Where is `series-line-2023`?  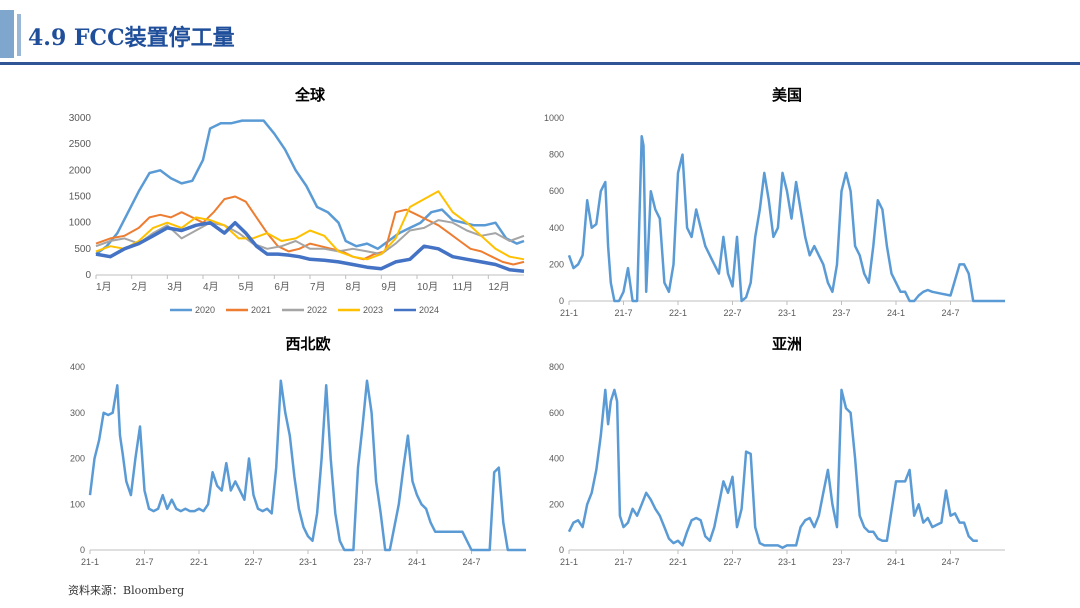 series-line-2023 is located at coordinates (310, 225).